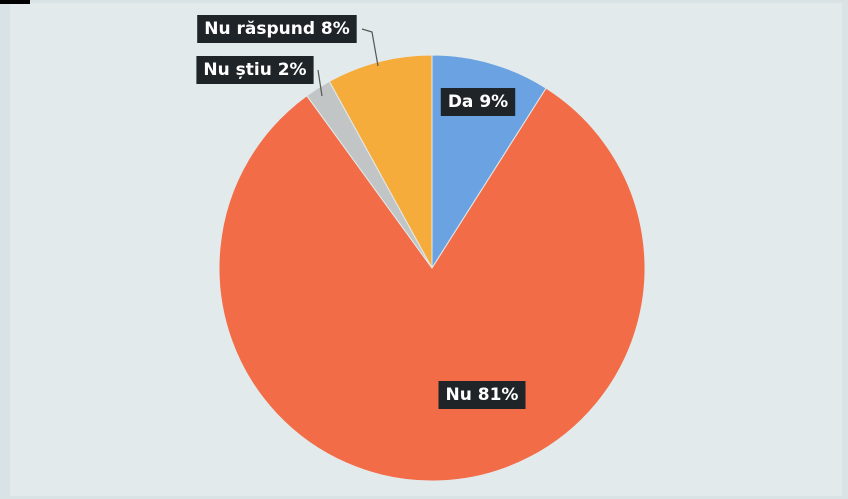 The width and height of the screenshot is (848, 499). I want to click on pie-label-text-nu: Nu 81%, so click(482, 395).